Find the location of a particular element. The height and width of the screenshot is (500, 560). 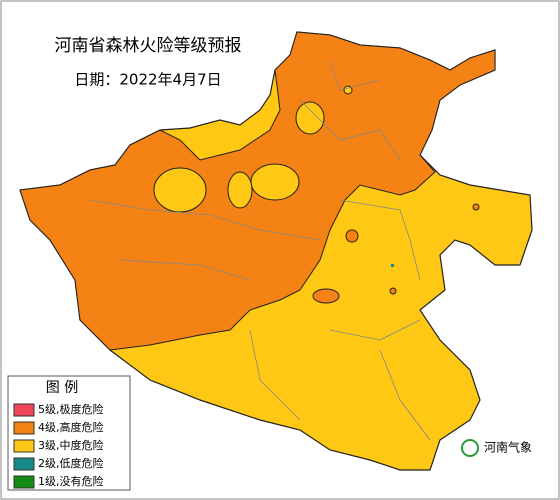

watermark-text: 河南气象 is located at coordinates (508, 447).